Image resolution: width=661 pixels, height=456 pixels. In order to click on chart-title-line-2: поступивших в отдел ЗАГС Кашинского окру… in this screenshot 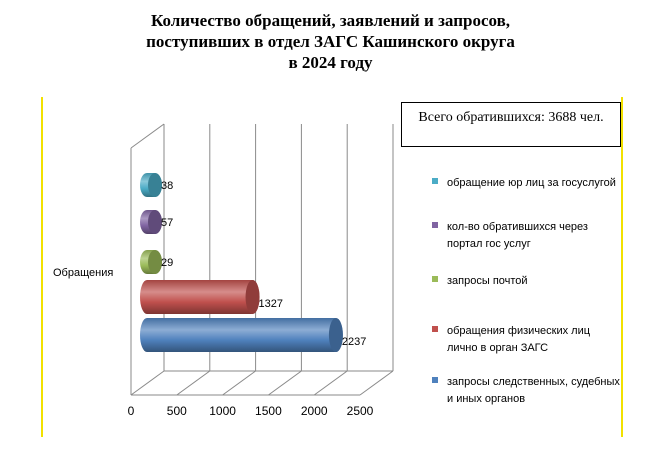, I will do `click(330, 41)`.